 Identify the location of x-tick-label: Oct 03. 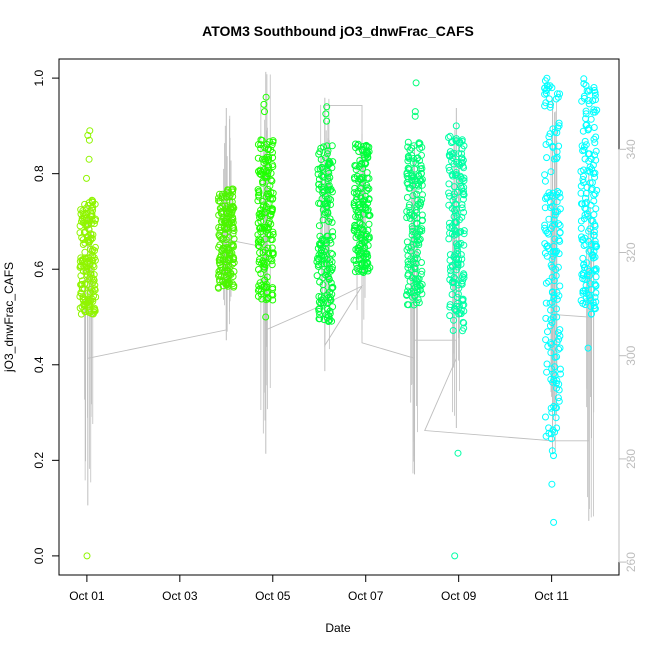
(180, 596).